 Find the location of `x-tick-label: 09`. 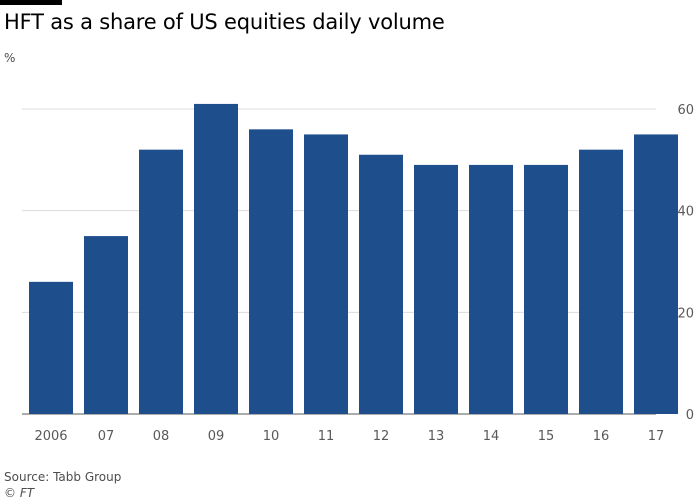

x-tick-label: 09 is located at coordinates (216, 436).